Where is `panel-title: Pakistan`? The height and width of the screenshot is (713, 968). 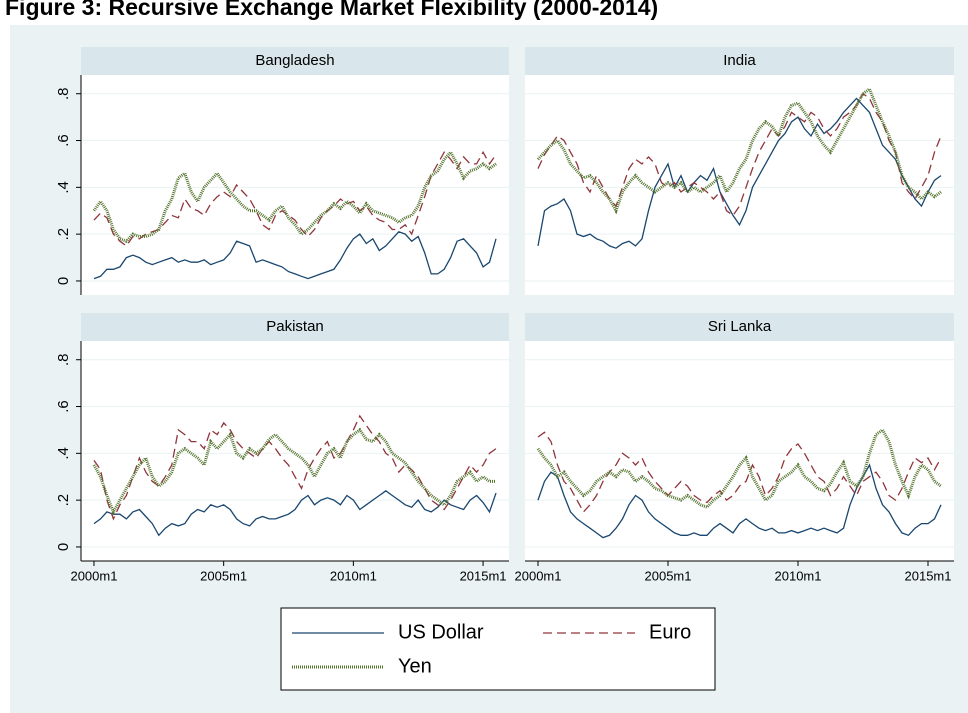
panel-title: Pakistan is located at coordinates (295, 326).